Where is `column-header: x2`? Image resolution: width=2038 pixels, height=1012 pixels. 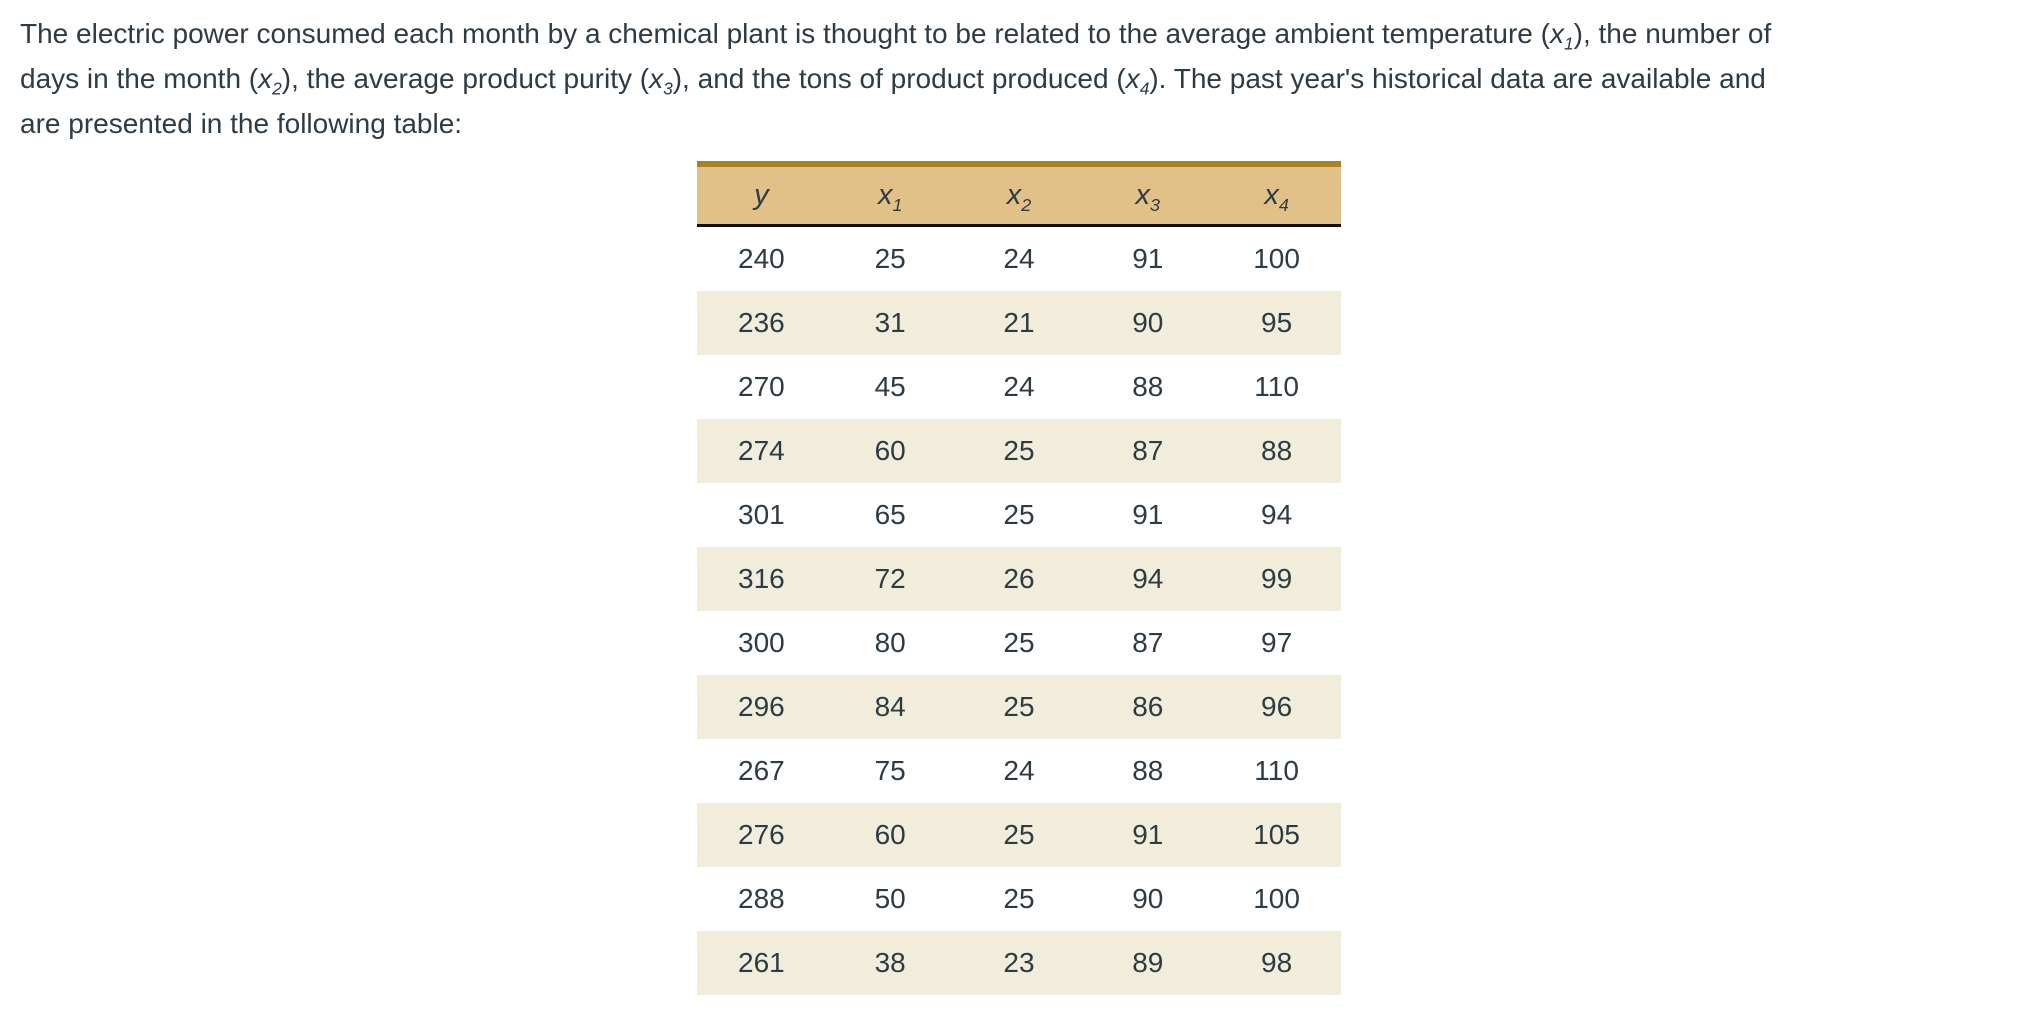
column-header: x2 is located at coordinates (1019, 194).